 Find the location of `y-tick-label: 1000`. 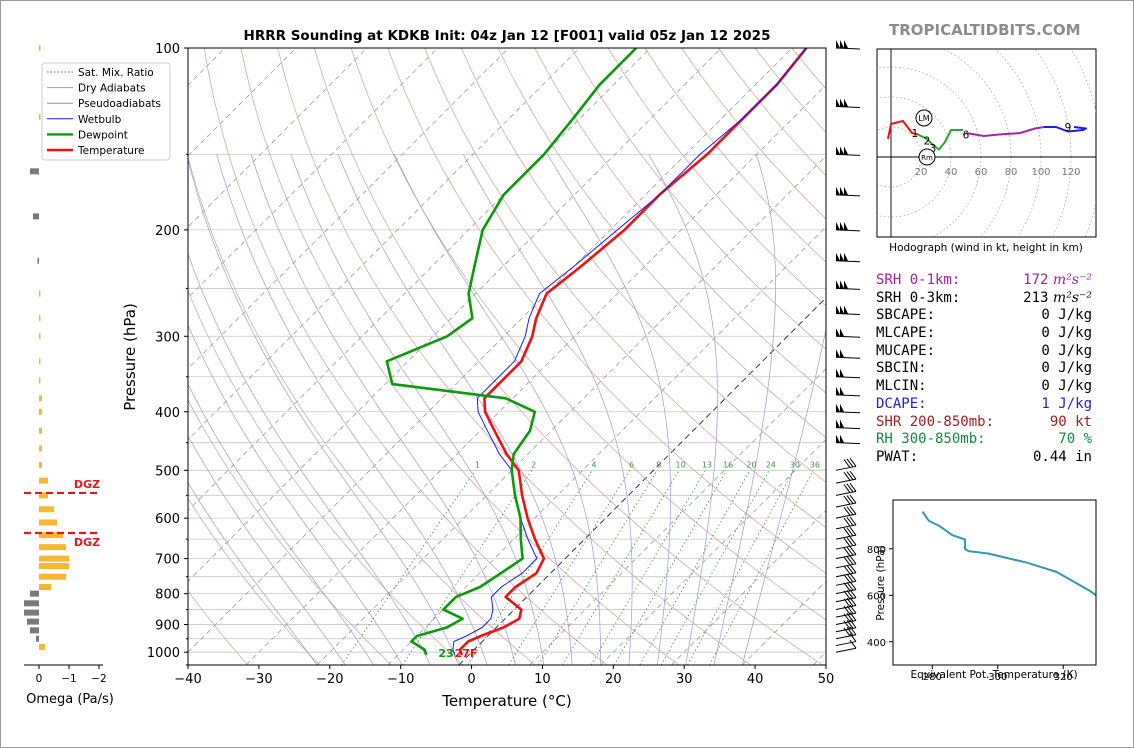

y-tick-label: 1000 is located at coordinates (163, 653).